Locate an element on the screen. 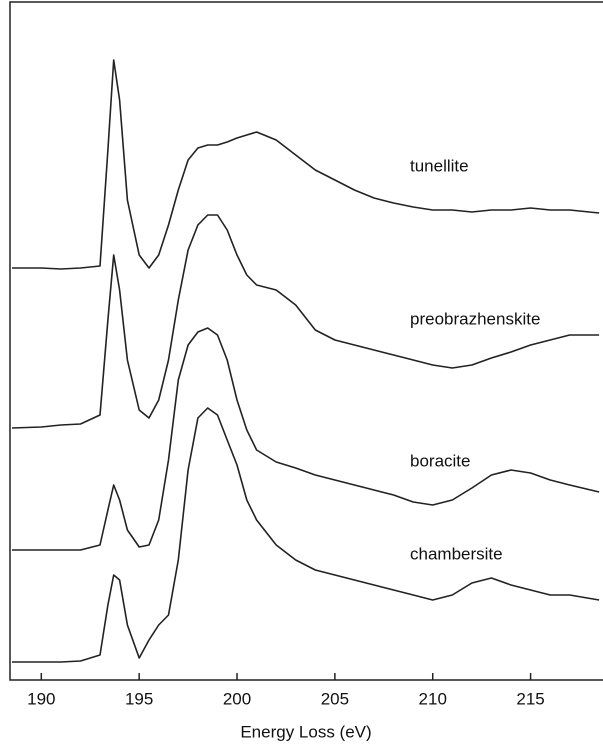 This screenshot has height=745, width=603. series-label: preobrazhenskite is located at coordinates (475, 318).